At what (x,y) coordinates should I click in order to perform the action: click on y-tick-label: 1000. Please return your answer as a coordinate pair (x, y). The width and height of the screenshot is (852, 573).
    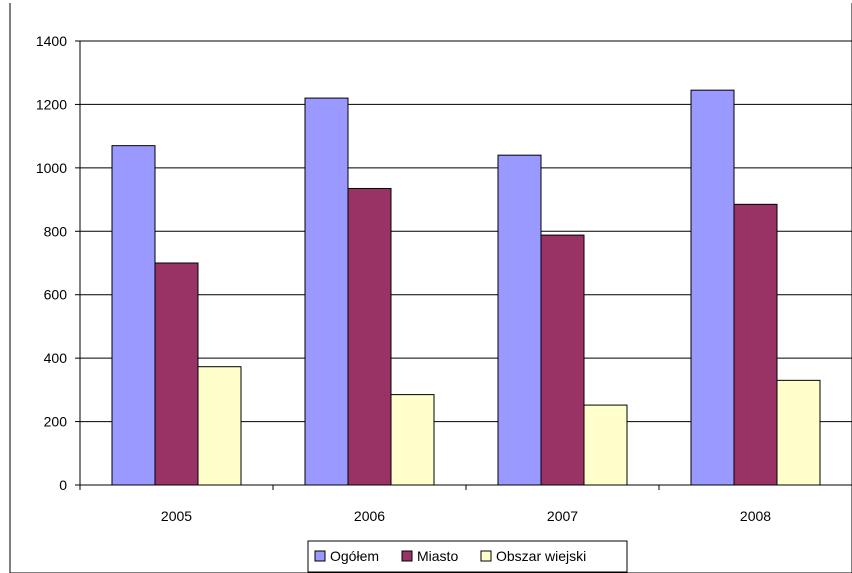
    Looking at the image, I should click on (51, 168).